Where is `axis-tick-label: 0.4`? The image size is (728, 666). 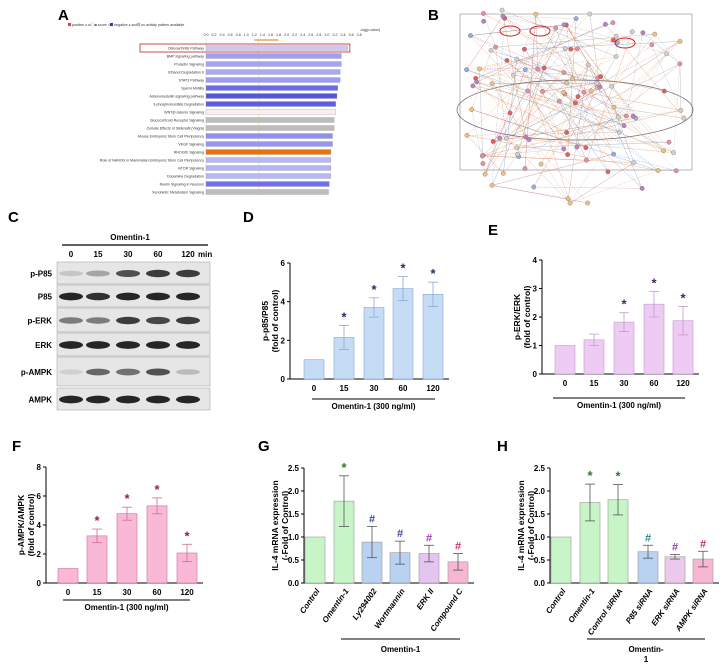
axis-tick-label: 0.4 is located at coordinates (222, 35).